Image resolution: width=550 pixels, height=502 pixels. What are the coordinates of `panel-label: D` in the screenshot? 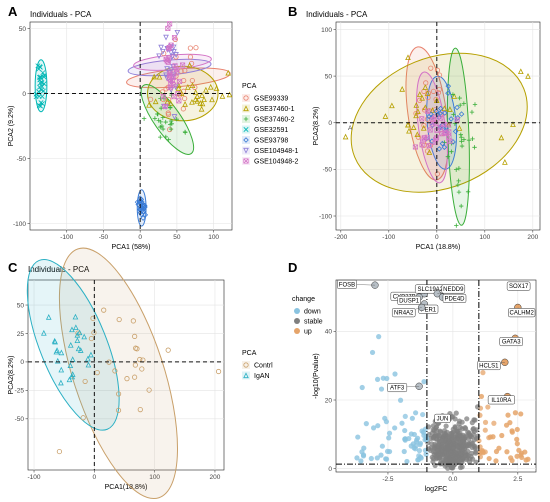 It's located at (292, 267).